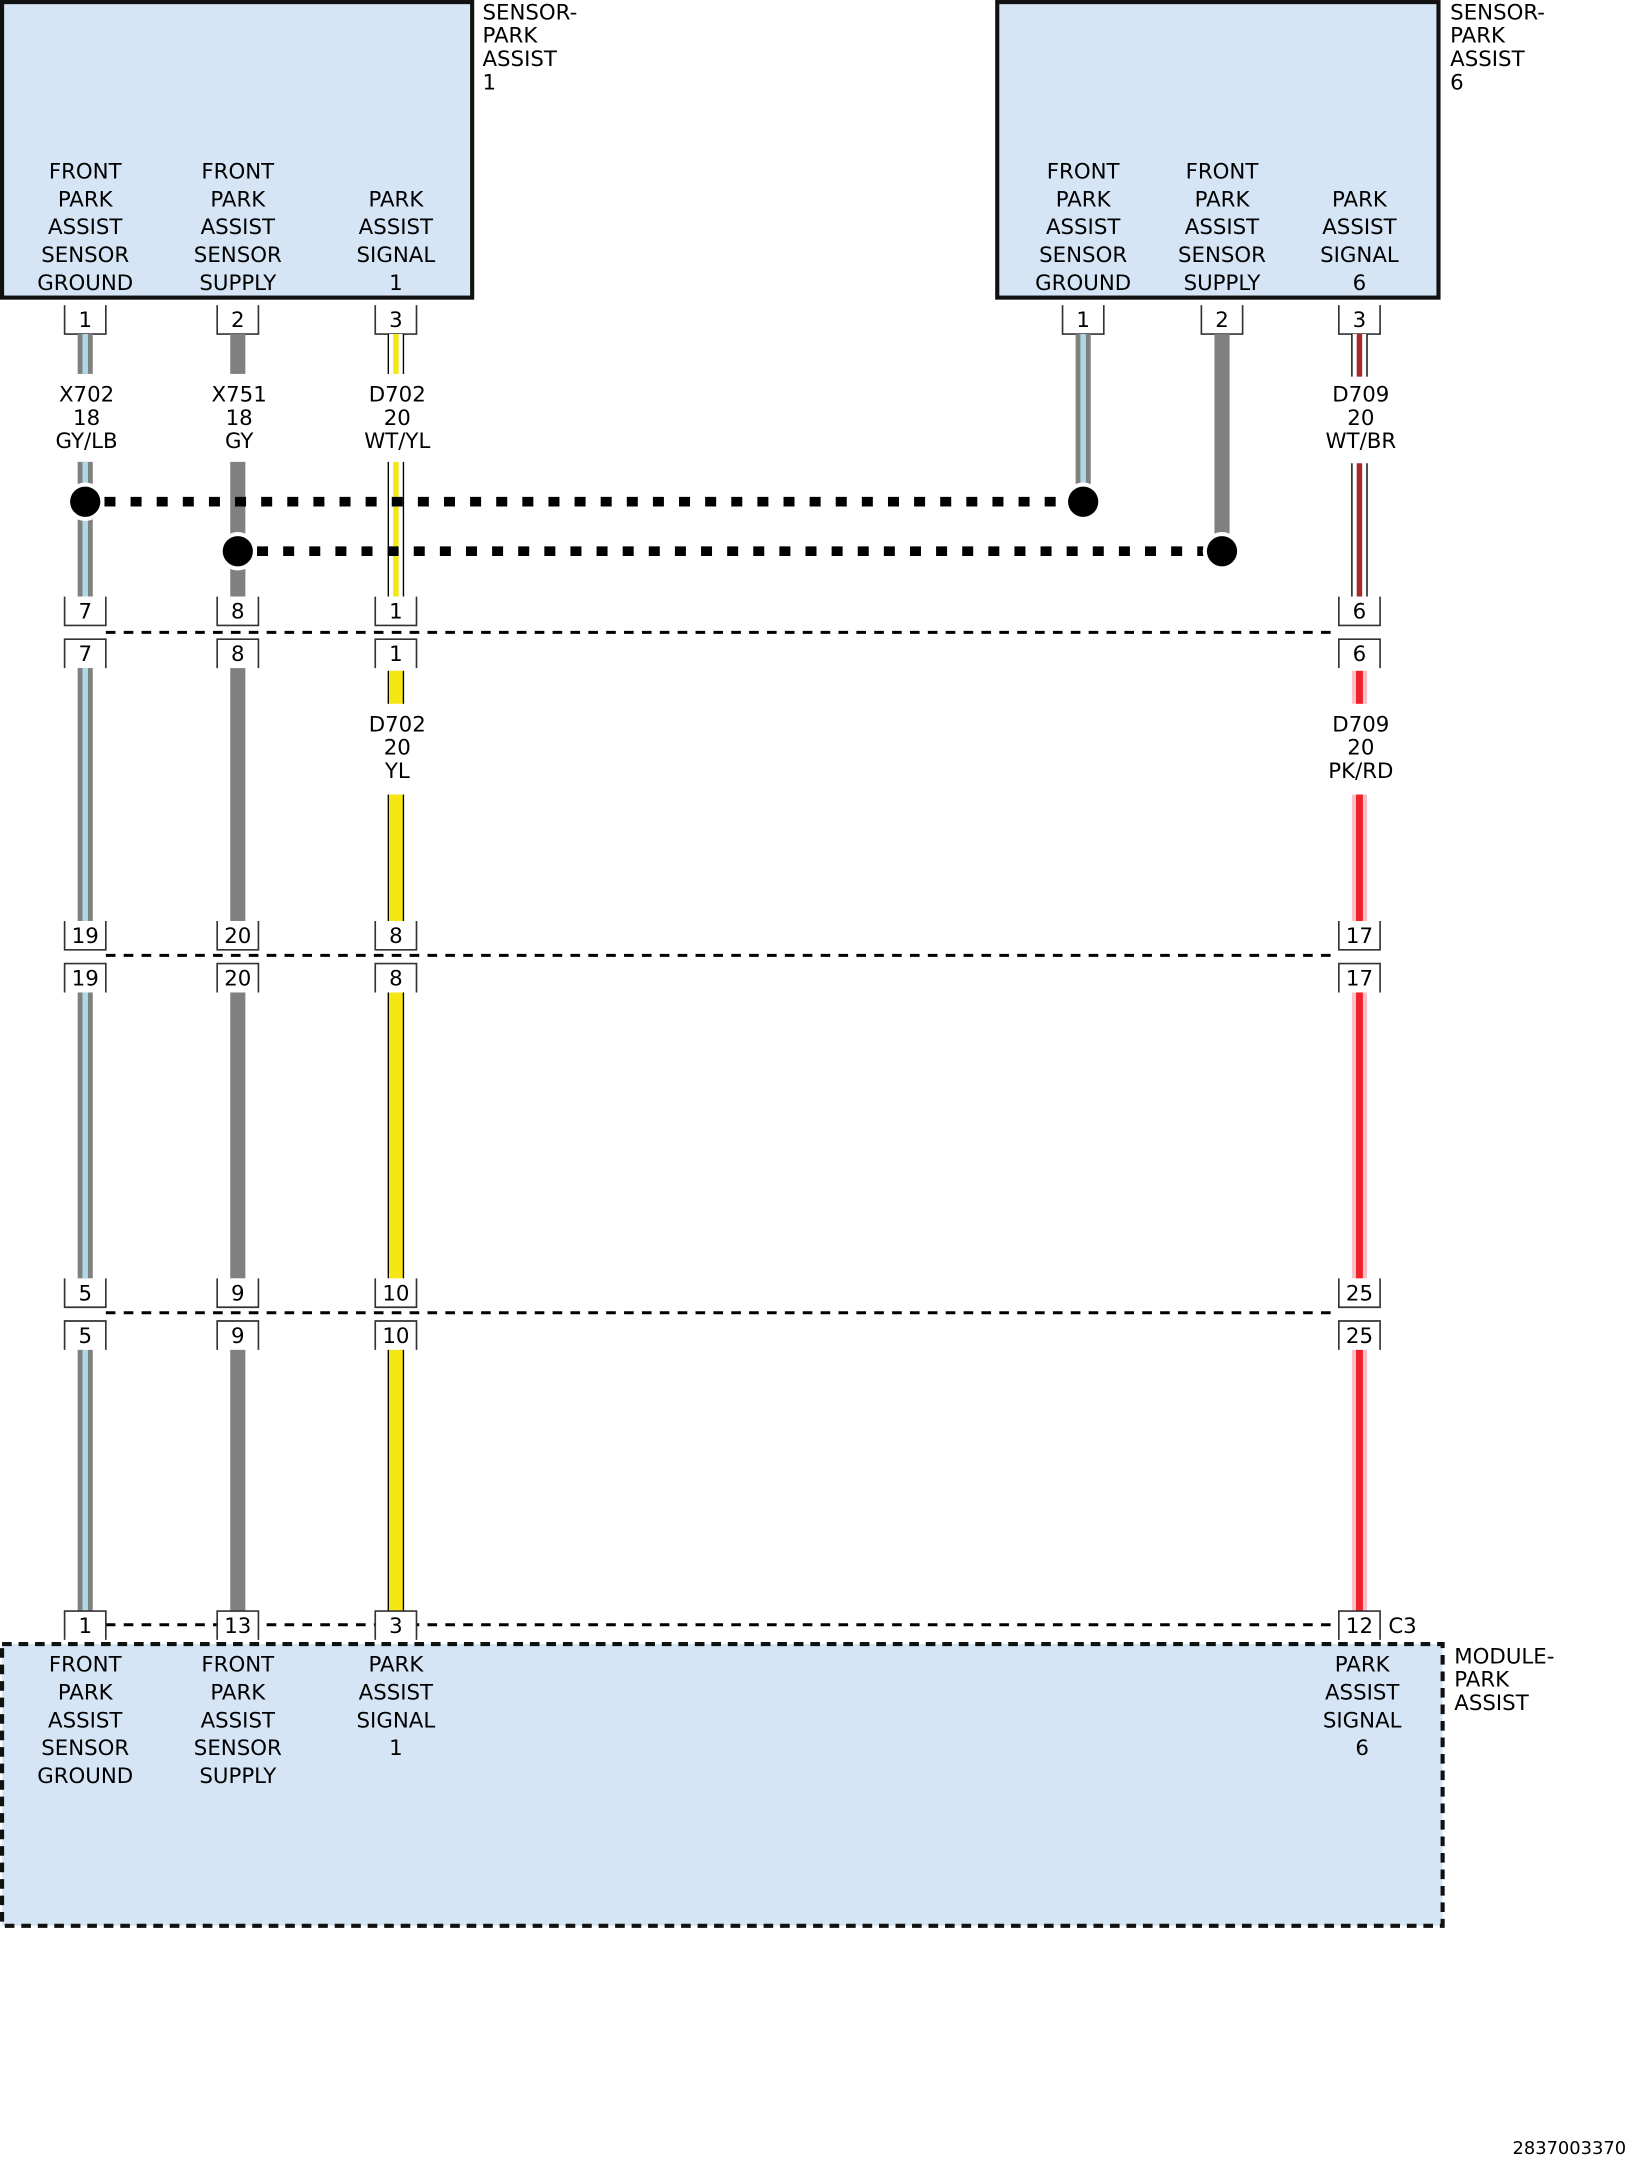 The image size is (1633, 2165). I want to click on pin-number: 8, so click(238, 654).